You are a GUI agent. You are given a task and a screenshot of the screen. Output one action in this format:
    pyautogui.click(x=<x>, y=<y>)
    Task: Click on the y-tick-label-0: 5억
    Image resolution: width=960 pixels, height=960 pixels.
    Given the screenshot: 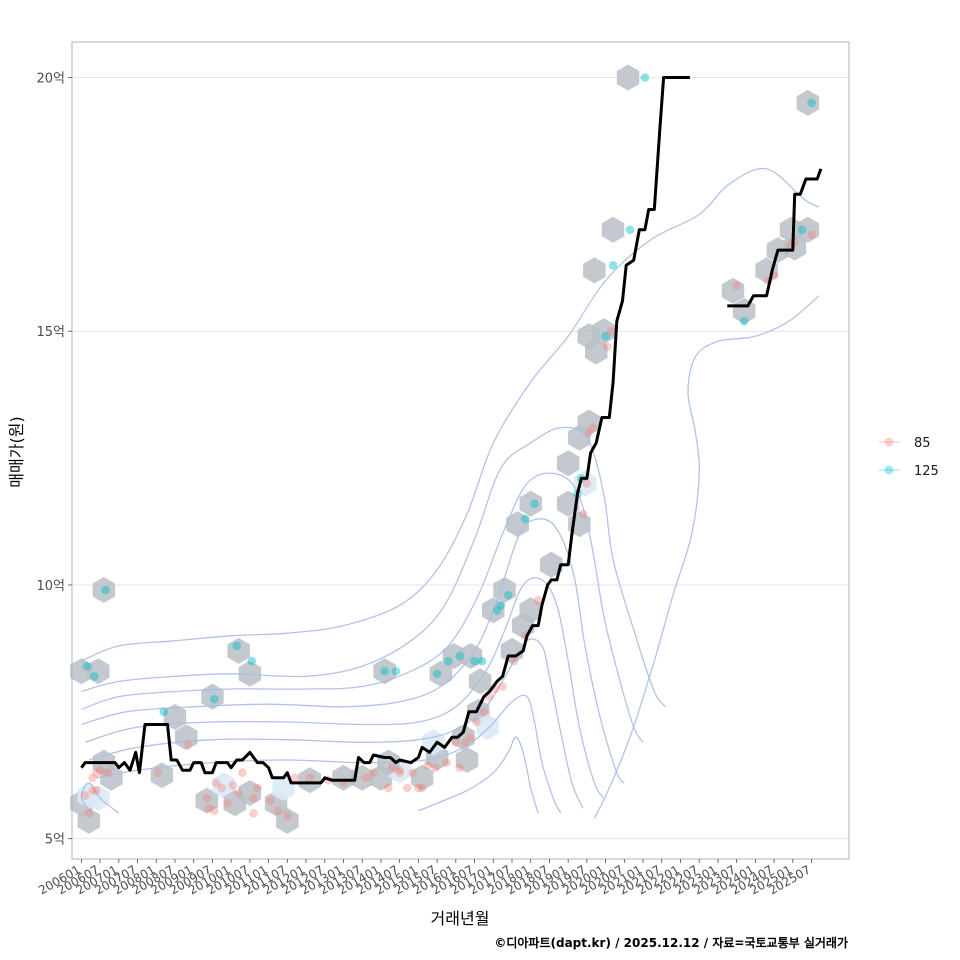 What is the action you would take?
    pyautogui.click(x=55, y=840)
    